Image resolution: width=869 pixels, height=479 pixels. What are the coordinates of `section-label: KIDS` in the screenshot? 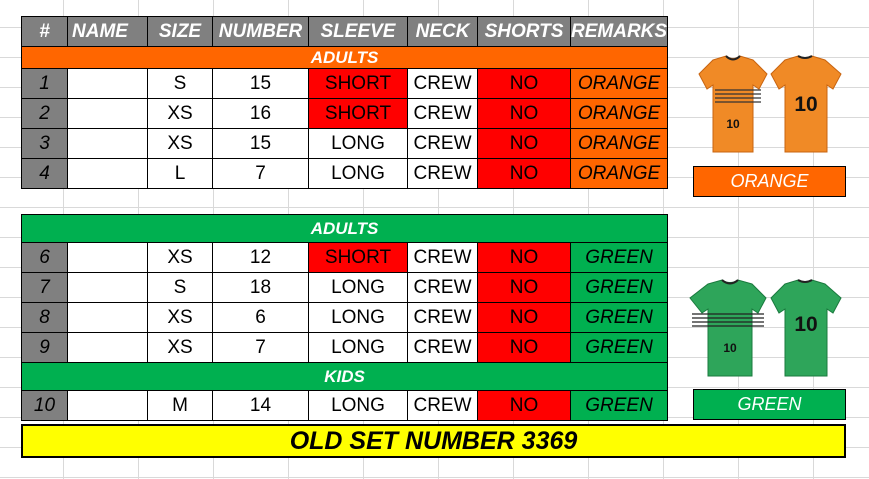 It's located at (344, 376).